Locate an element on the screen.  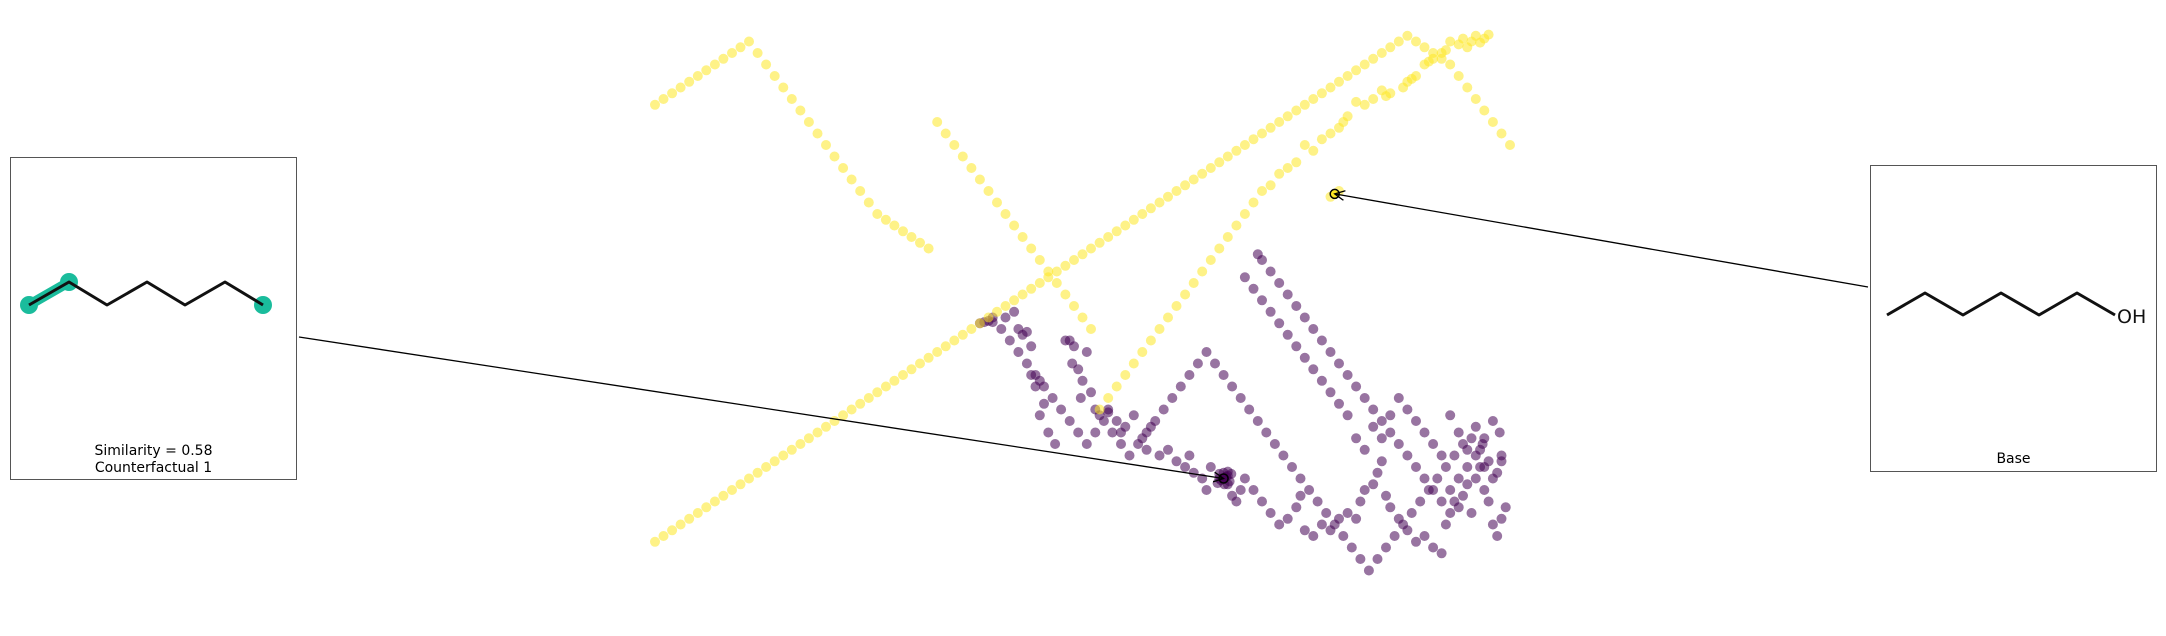
hydroxyl-label: OH is located at coordinates (2131, 317).